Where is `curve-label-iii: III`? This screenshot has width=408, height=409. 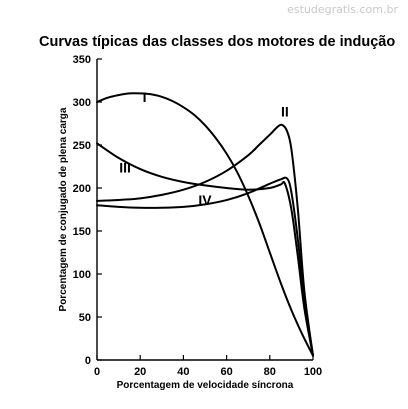
curve-label-iii: III is located at coordinates (125, 168).